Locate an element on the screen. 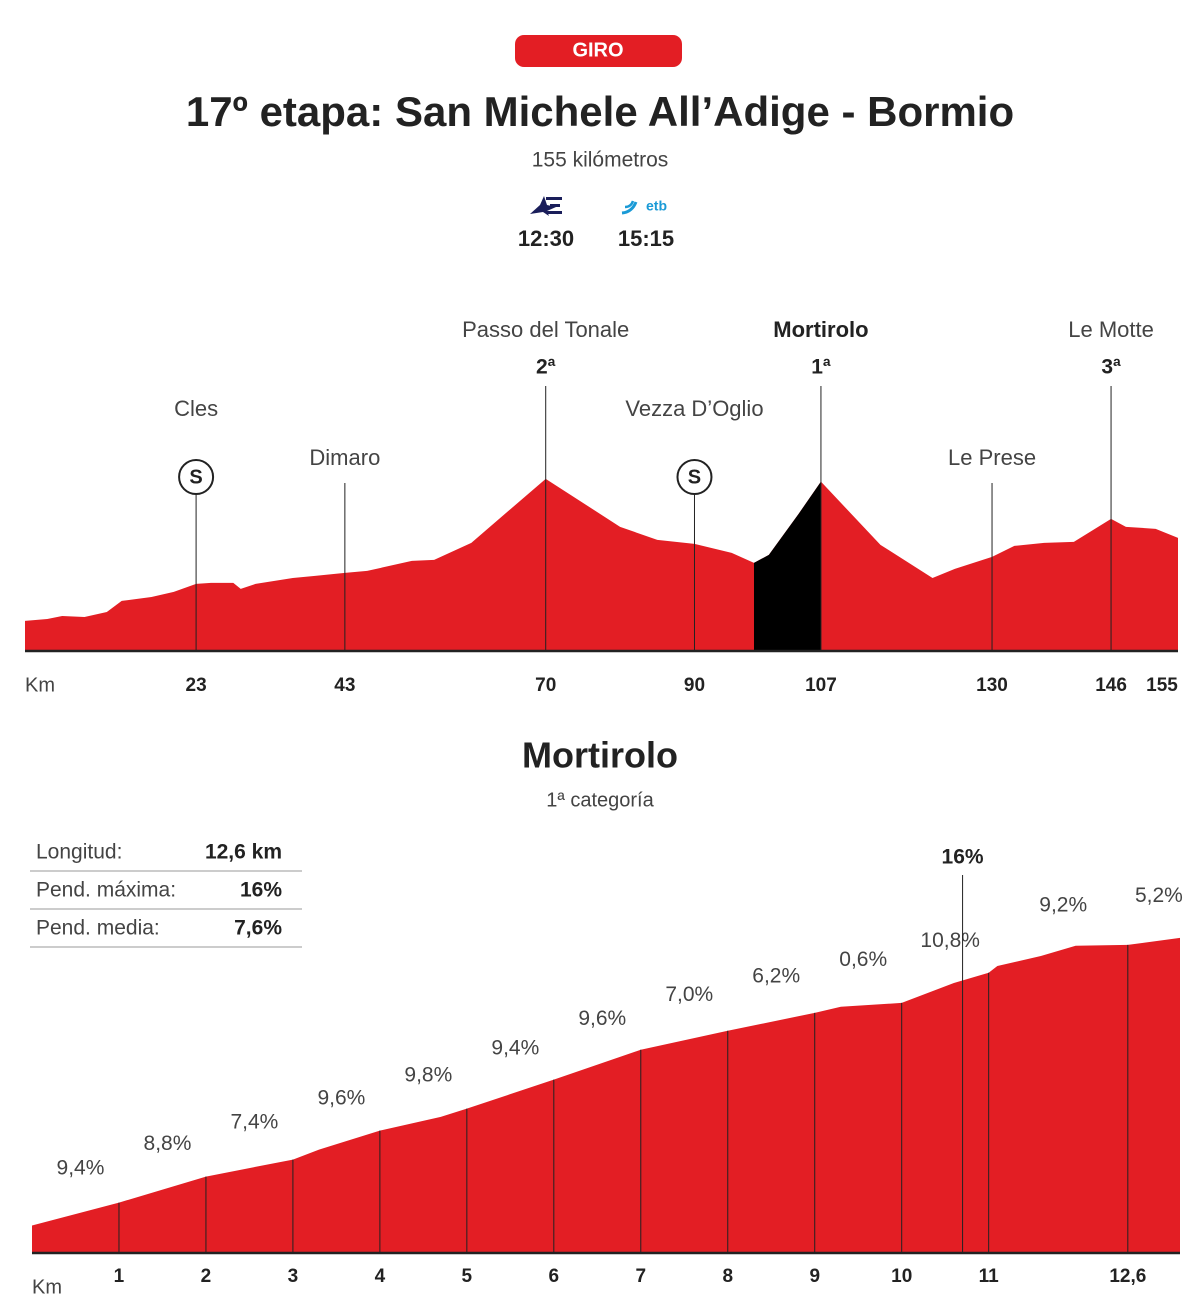 The width and height of the screenshot is (1200, 1305). stat-label: Pend. máxima: is located at coordinates (106, 890).